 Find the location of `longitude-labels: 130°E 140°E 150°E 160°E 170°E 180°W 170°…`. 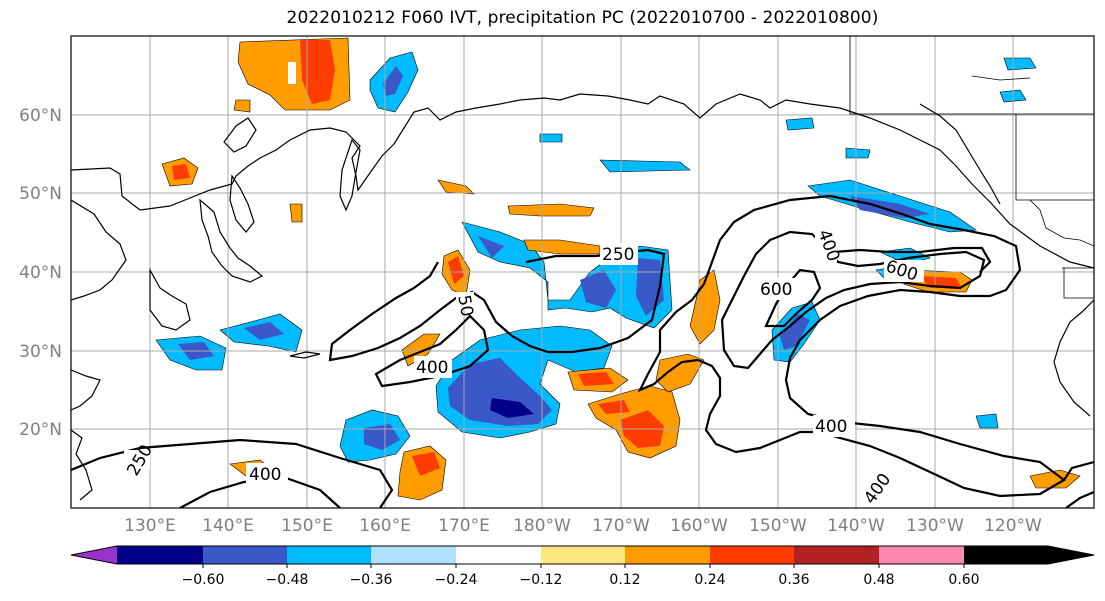

longitude-labels: 130°E 140°E 150°E 160°E 170°E 180°W 170°… is located at coordinates (583, 526).